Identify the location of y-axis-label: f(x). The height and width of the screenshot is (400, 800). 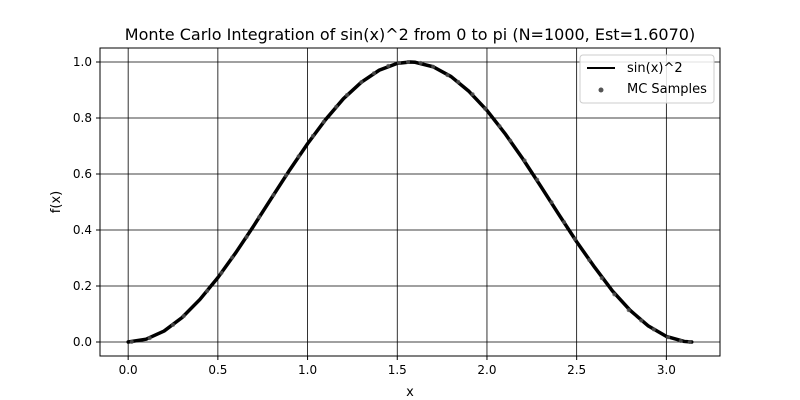
(56, 202).